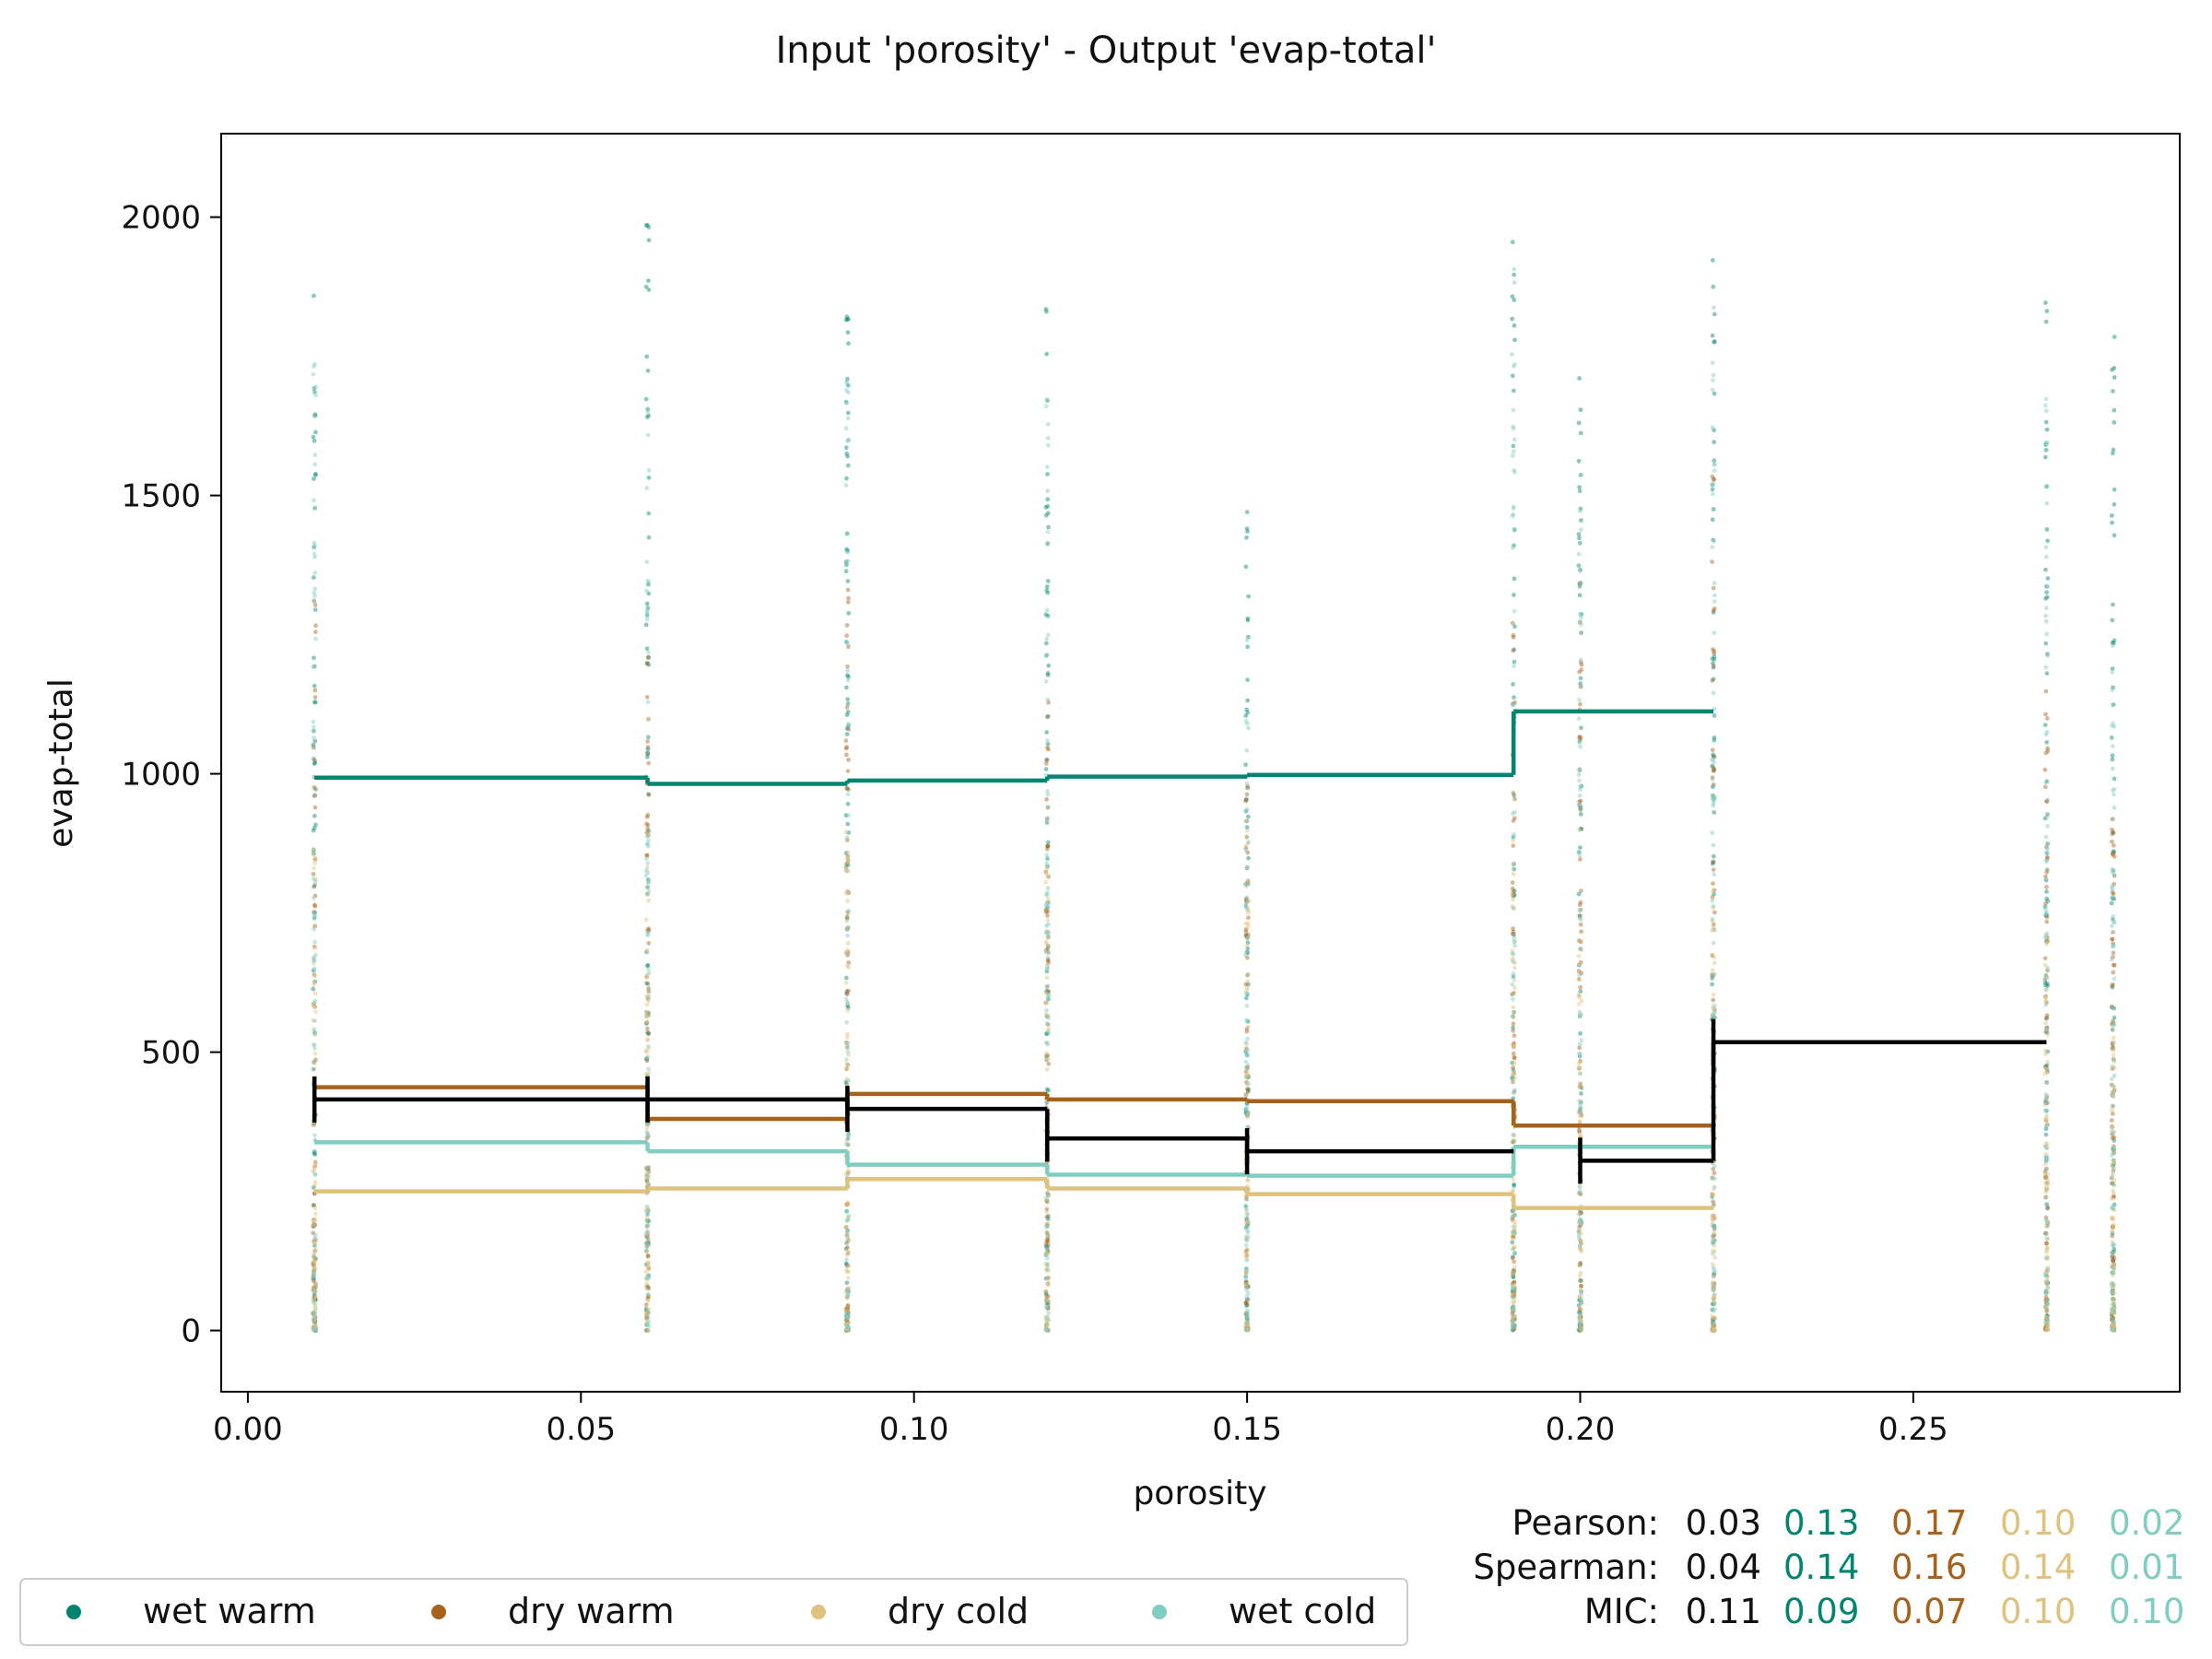 The width and height of the screenshot is (2212, 1659). Describe the element at coordinates (438, 1612) in the screenshot. I see `legend-marker` at that location.